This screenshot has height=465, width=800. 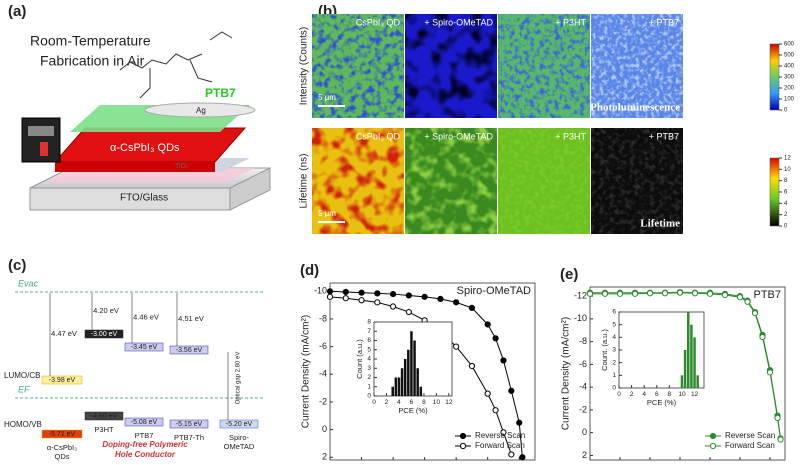 I want to click on glass-edge, so click(x=250, y=189).